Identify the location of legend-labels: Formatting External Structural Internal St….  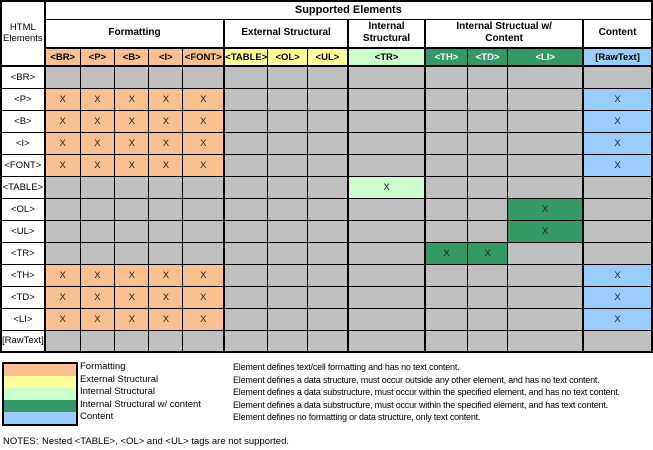
(140, 392).